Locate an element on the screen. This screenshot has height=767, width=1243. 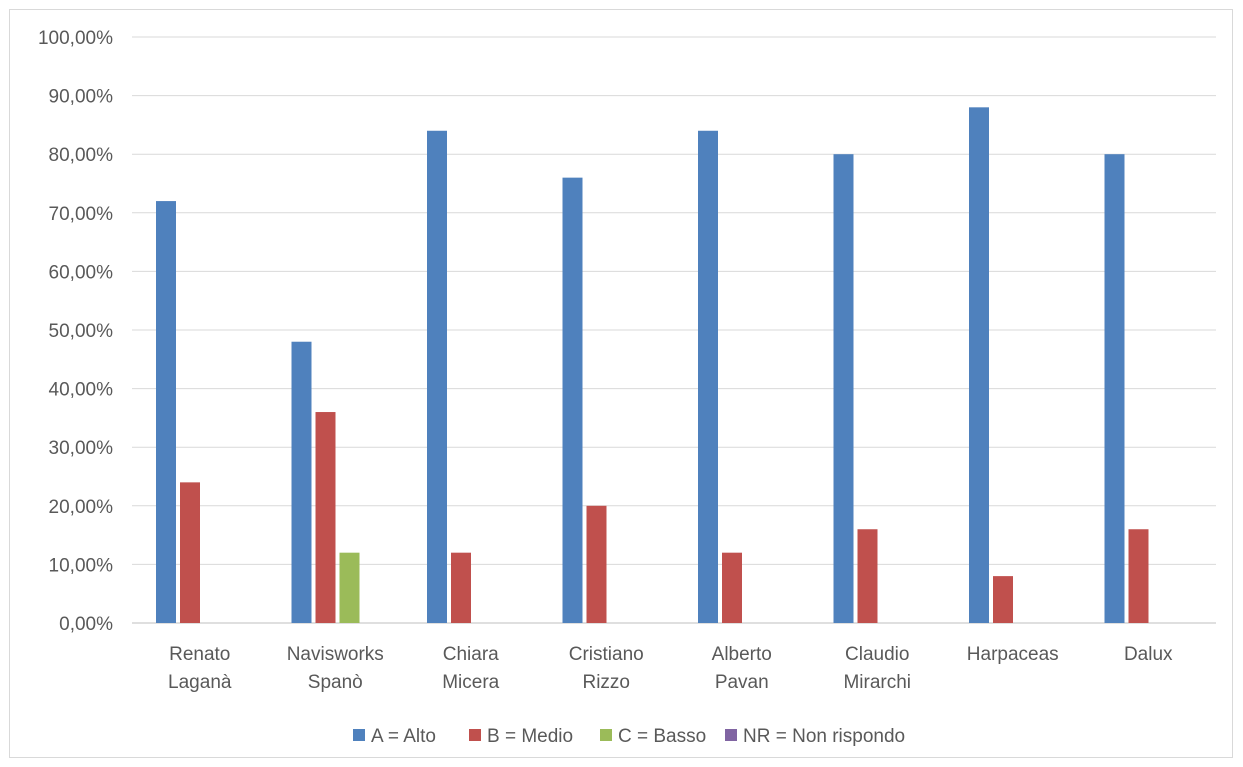
y-tick-label: 20,00% is located at coordinates (81, 507).